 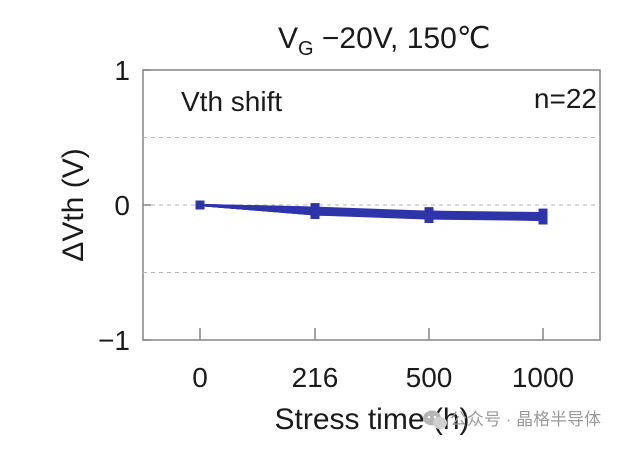 What do you see at coordinates (565, 98) in the screenshot?
I see `annotation-sample-count: n=22` at bounding box center [565, 98].